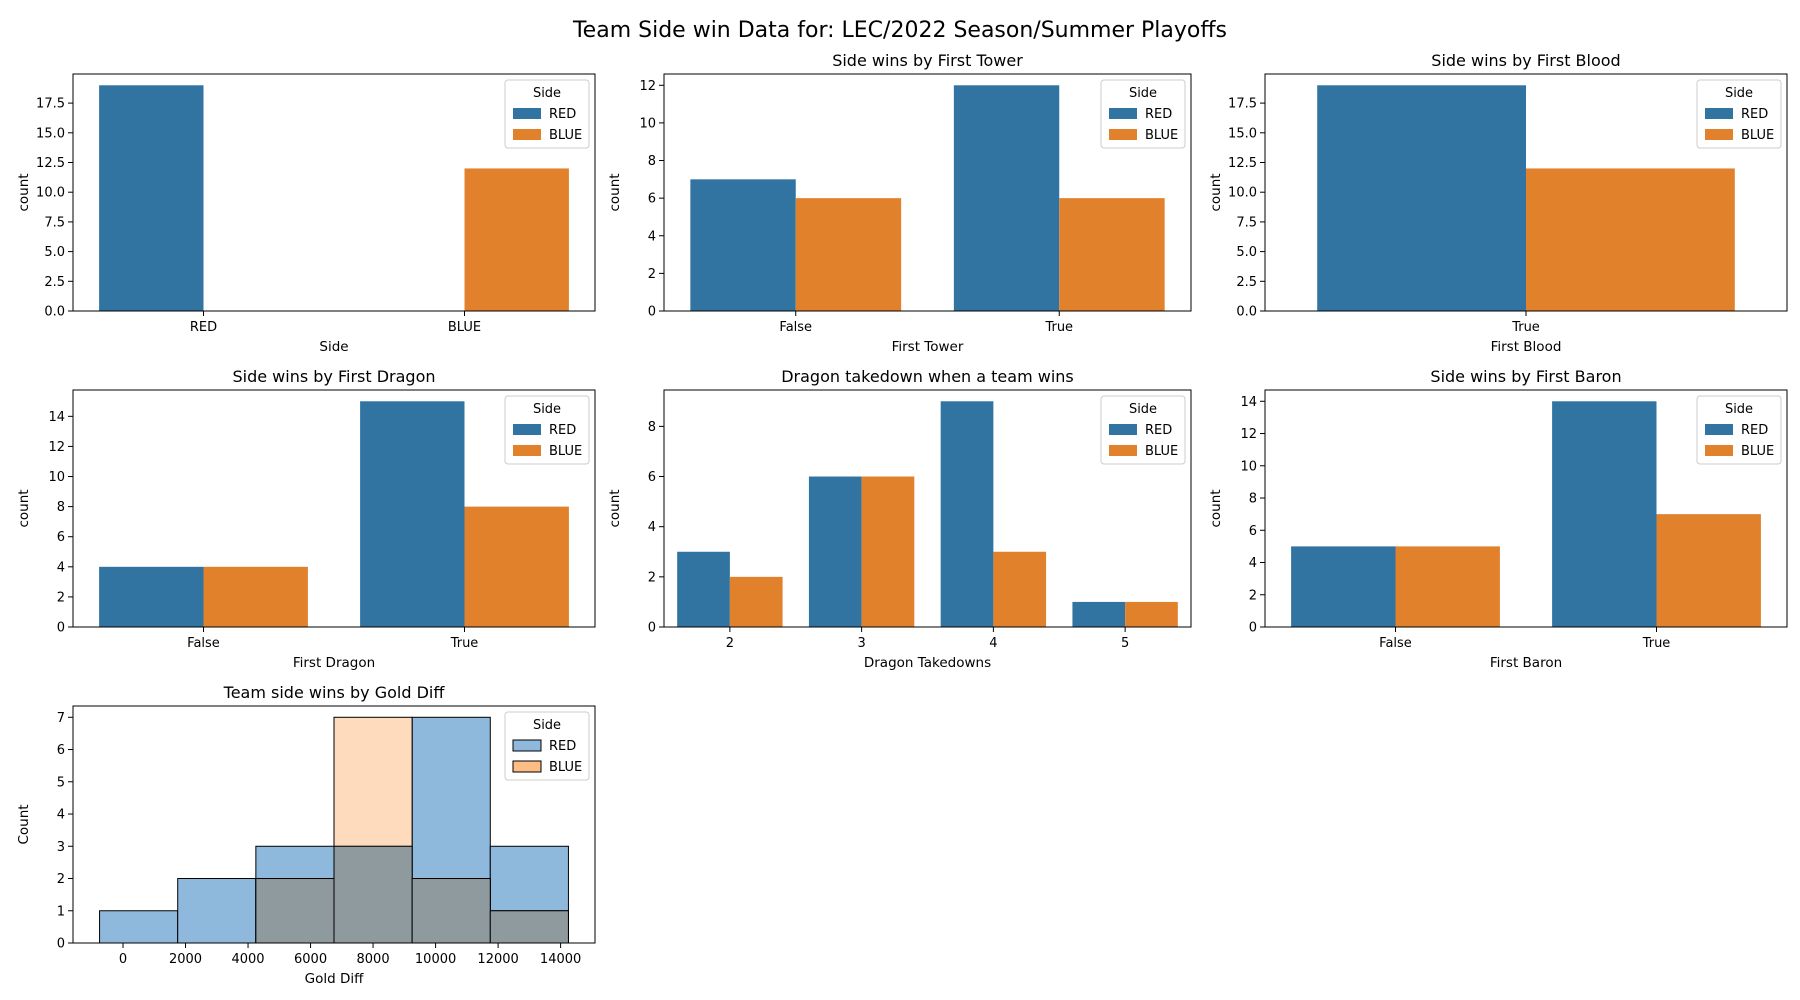  I want to click on x-tick-label: 5, so click(1125, 643).